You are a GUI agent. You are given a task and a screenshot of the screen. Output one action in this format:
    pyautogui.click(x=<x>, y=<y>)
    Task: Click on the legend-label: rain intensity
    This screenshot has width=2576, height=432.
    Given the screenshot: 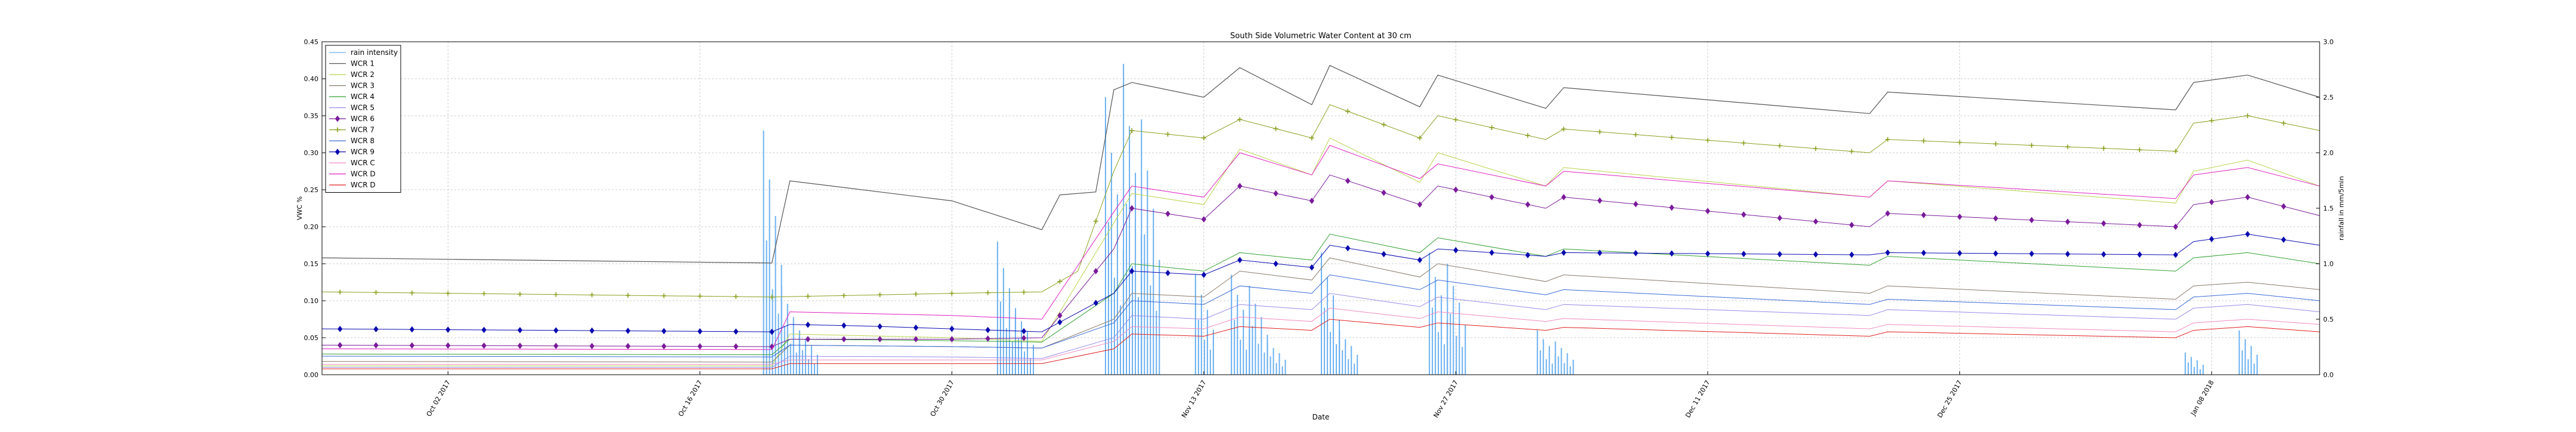 What is the action you would take?
    pyautogui.click(x=375, y=52)
    